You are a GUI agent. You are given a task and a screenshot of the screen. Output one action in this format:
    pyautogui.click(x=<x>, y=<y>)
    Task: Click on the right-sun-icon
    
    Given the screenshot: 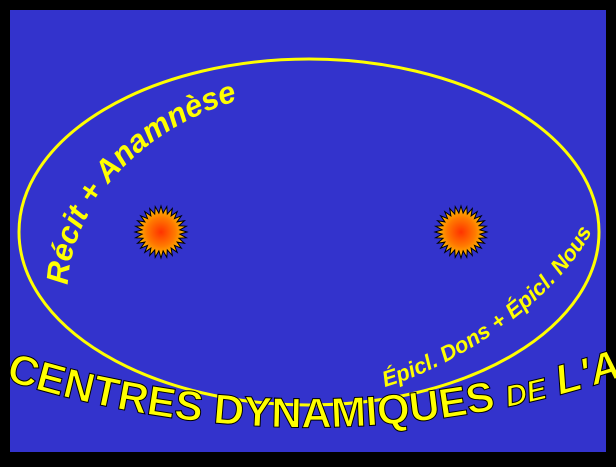 What is the action you would take?
    pyautogui.click(x=461, y=232)
    